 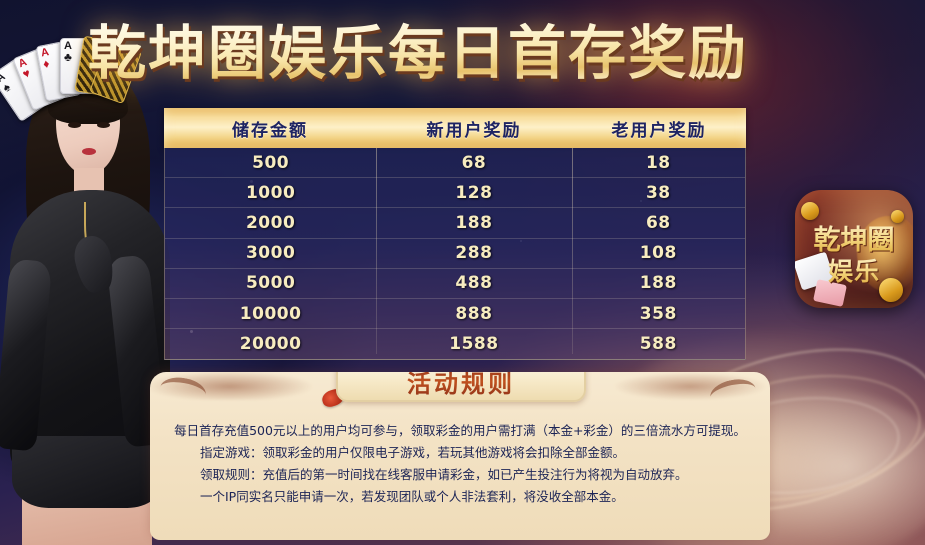 What do you see at coordinates (71, 70) in the screenshot?
I see `playing-card-fan: A ♠ A ♥ A ♦ A ♣` at bounding box center [71, 70].